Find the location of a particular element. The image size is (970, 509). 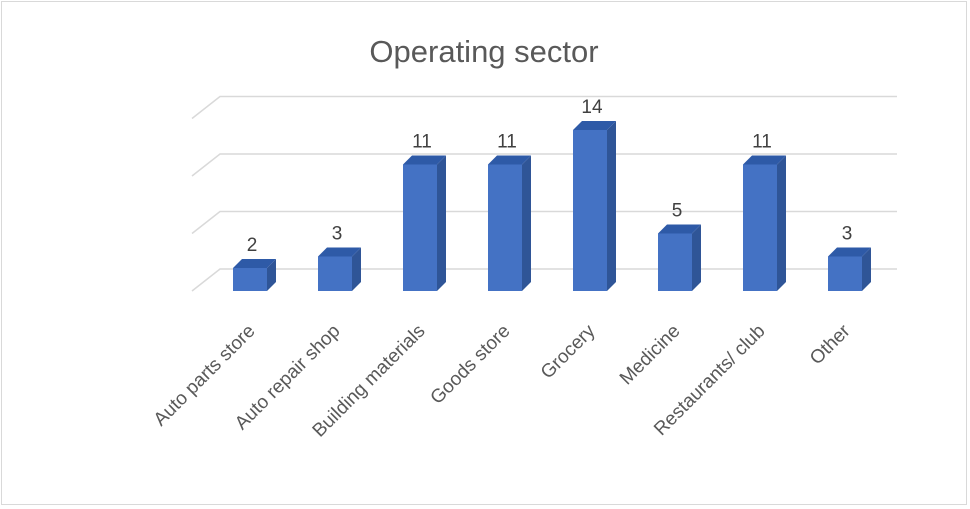

data-label: 14 is located at coordinates (592, 107).